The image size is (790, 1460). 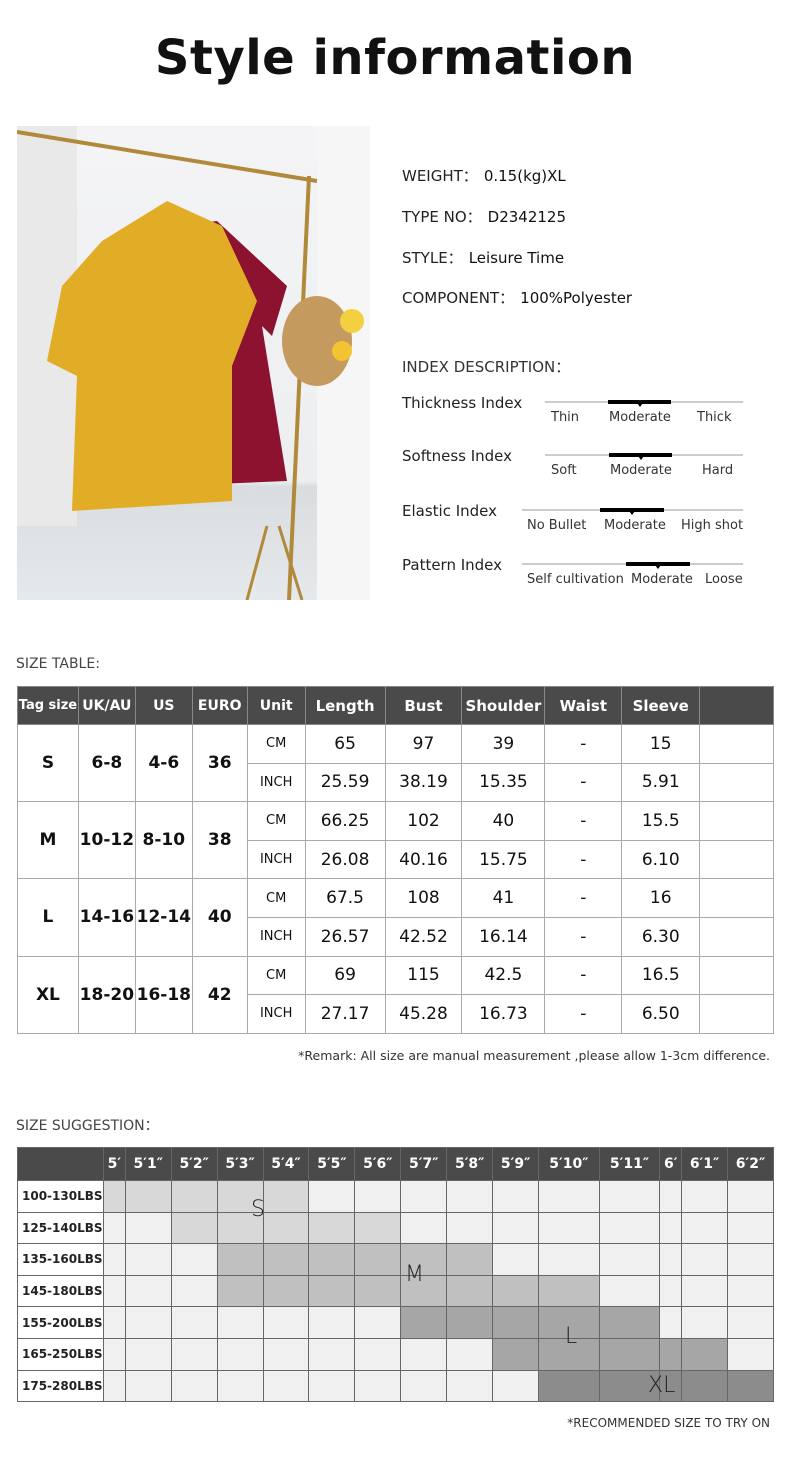 I want to click on table-row: INCH 27.17 45.28 16.73-6.50, so click(x=396, y=1014).